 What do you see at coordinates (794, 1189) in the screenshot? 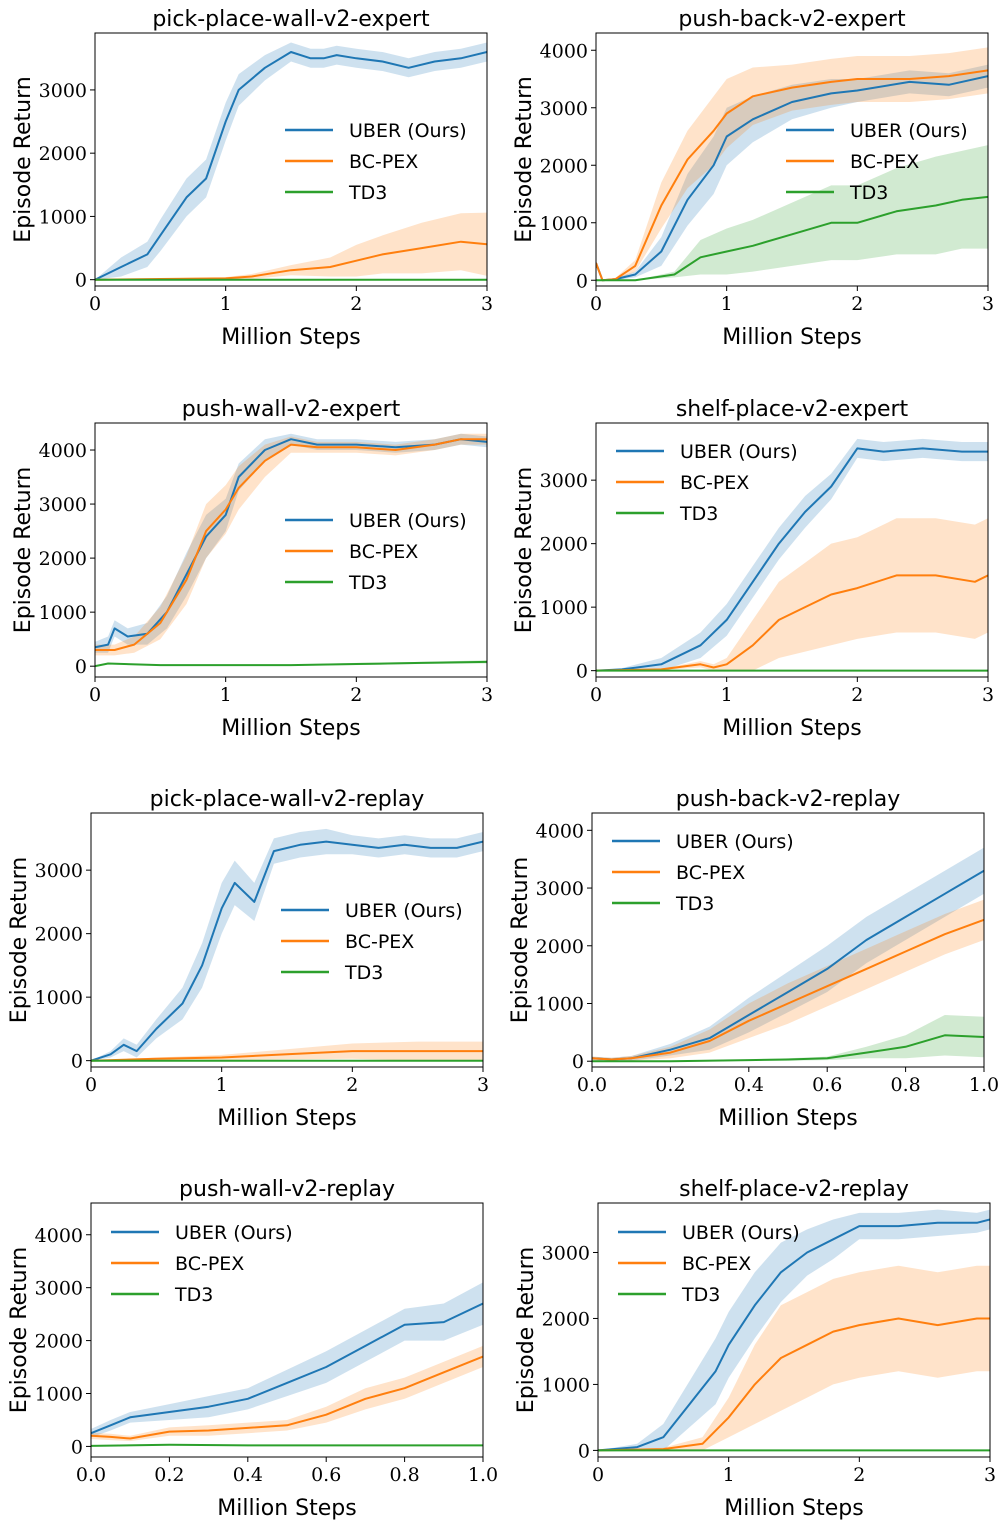
I see `chart-title: shelf-place-v2-replay` at bounding box center [794, 1189].